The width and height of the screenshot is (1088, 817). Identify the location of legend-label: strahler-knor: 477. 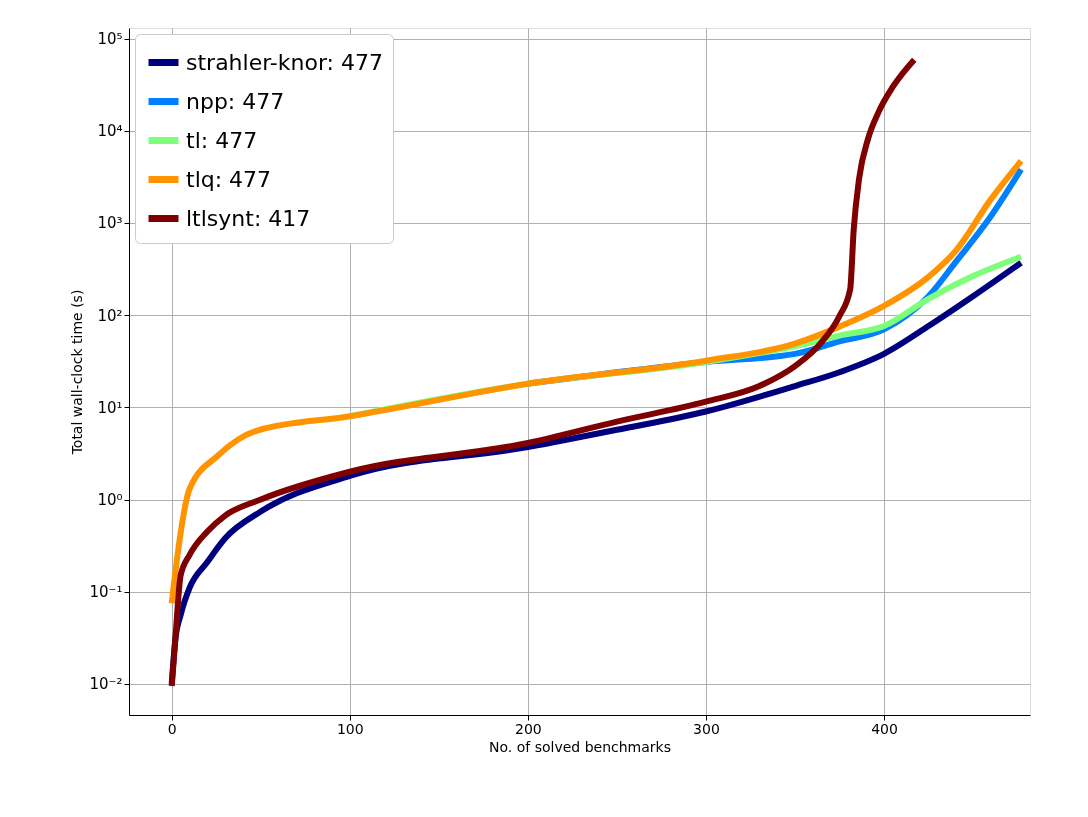
(284, 62).